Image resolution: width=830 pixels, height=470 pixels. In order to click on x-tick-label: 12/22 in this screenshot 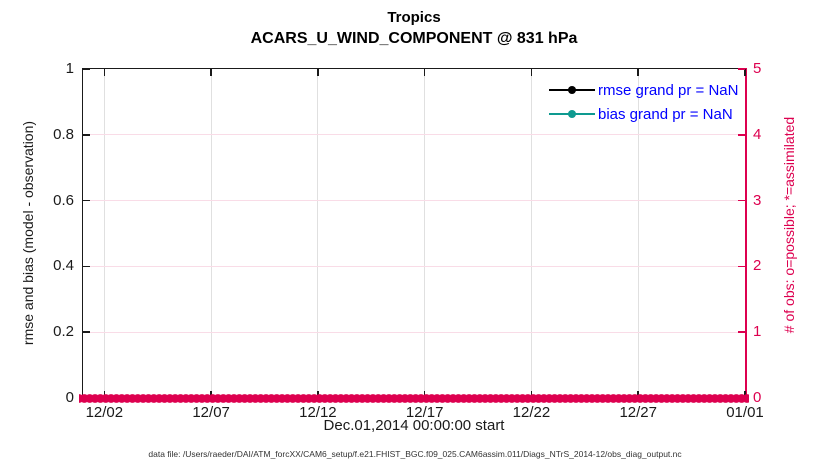, I will do `click(531, 412)`.